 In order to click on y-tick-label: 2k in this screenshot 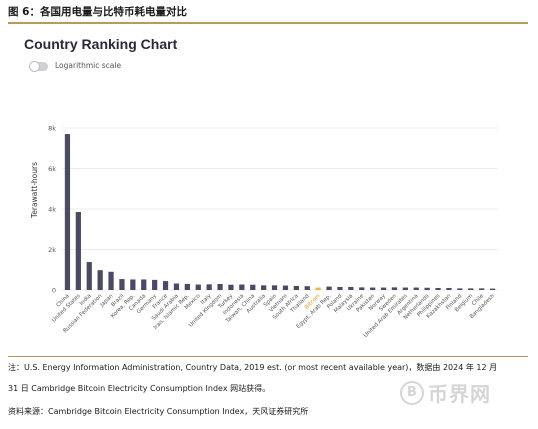, I will do `click(52, 250)`.